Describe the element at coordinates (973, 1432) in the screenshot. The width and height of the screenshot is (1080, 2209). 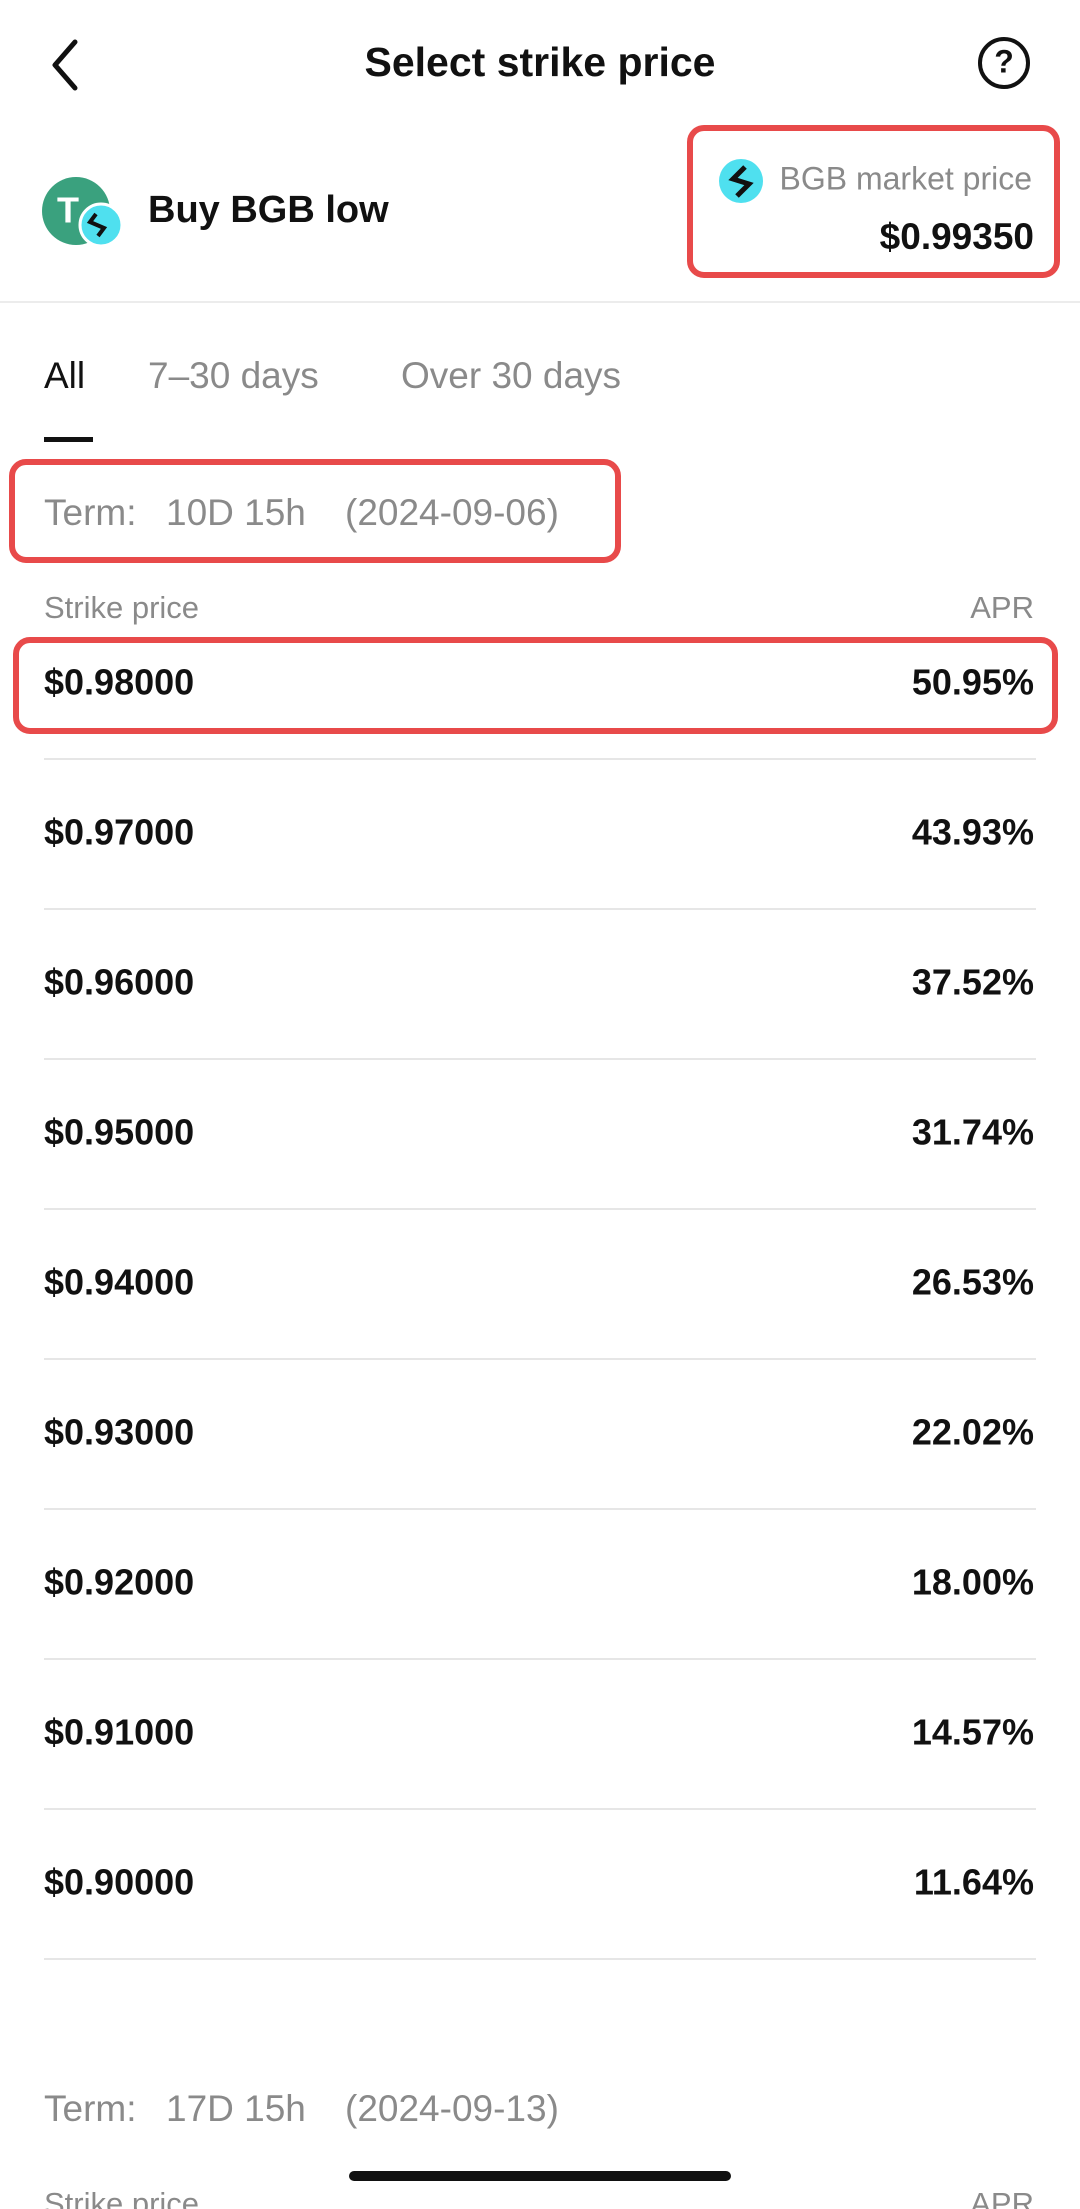
I see `apr: 22.02%` at that location.